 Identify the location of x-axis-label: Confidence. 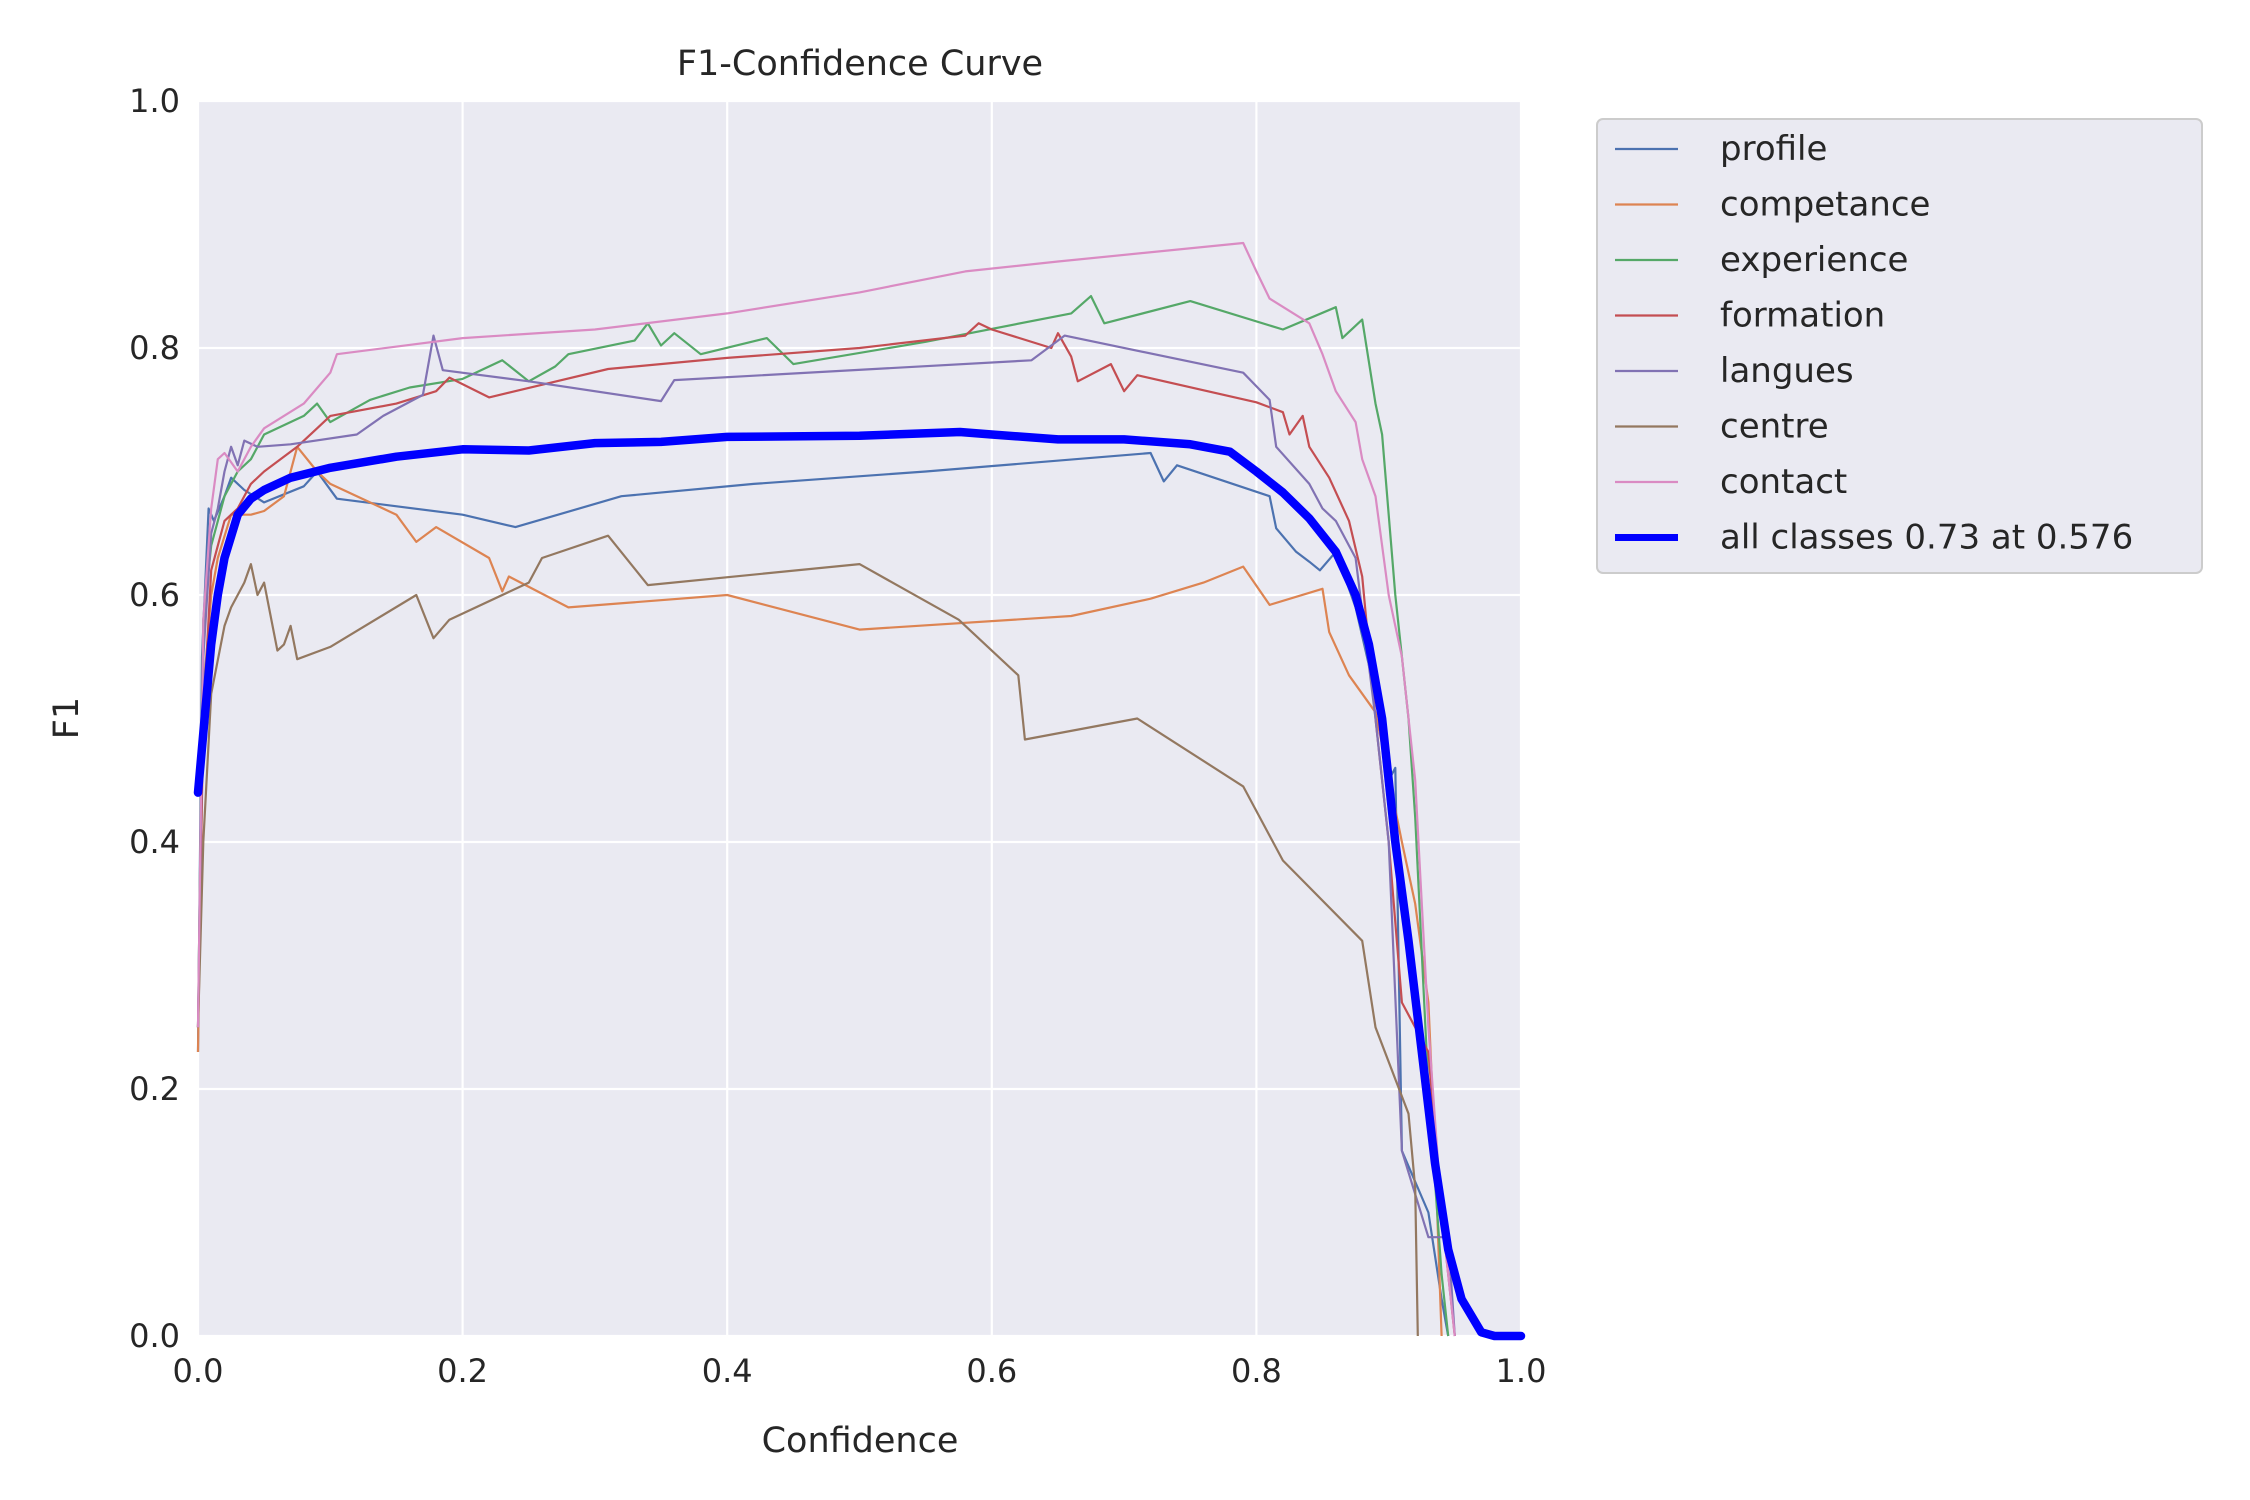
(860, 1441).